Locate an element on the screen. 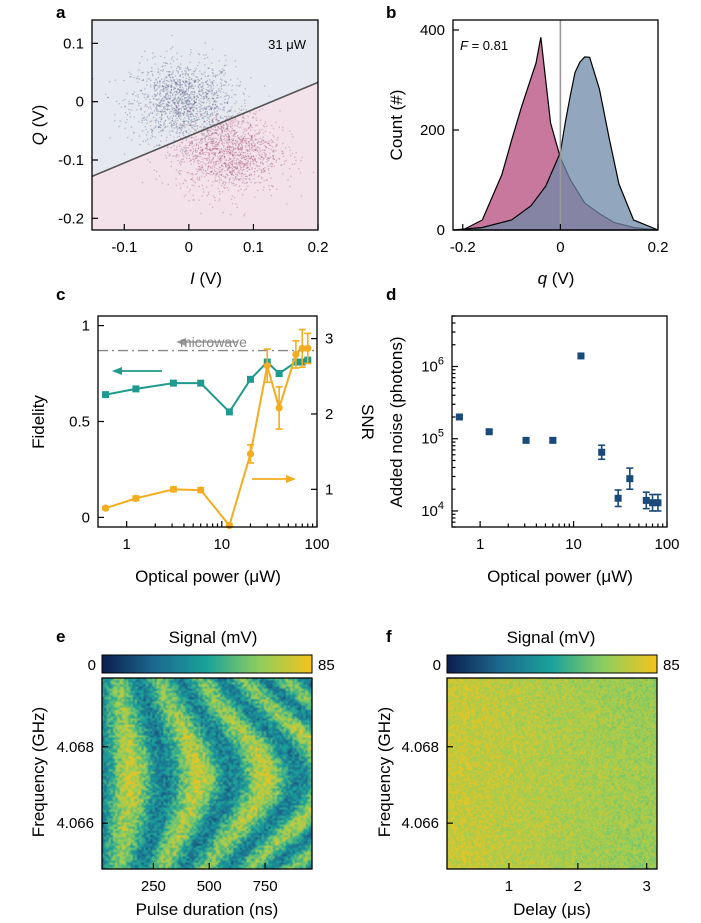 The image size is (701, 923). plot-frame-e is located at coordinates (207, 773).